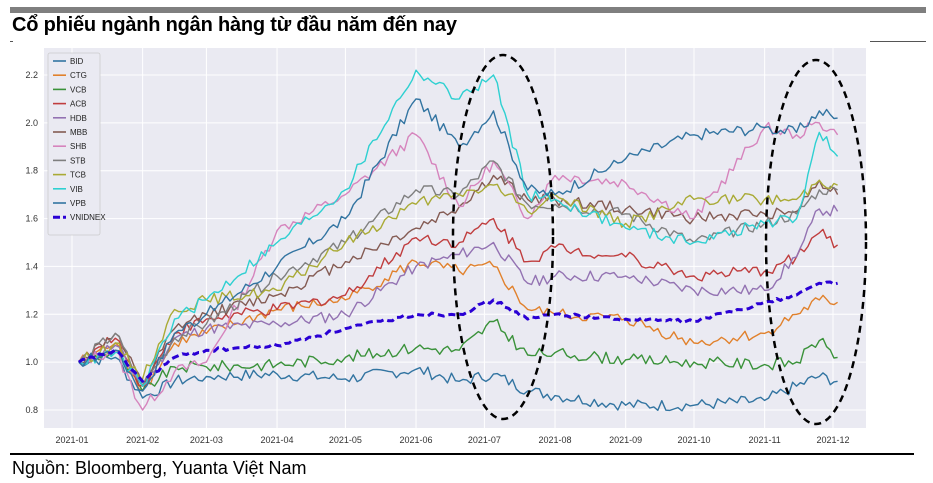 The image size is (933, 483). What do you see at coordinates (345, 440) in the screenshot?
I see `x-tick-label: 2021-05` at bounding box center [345, 440].